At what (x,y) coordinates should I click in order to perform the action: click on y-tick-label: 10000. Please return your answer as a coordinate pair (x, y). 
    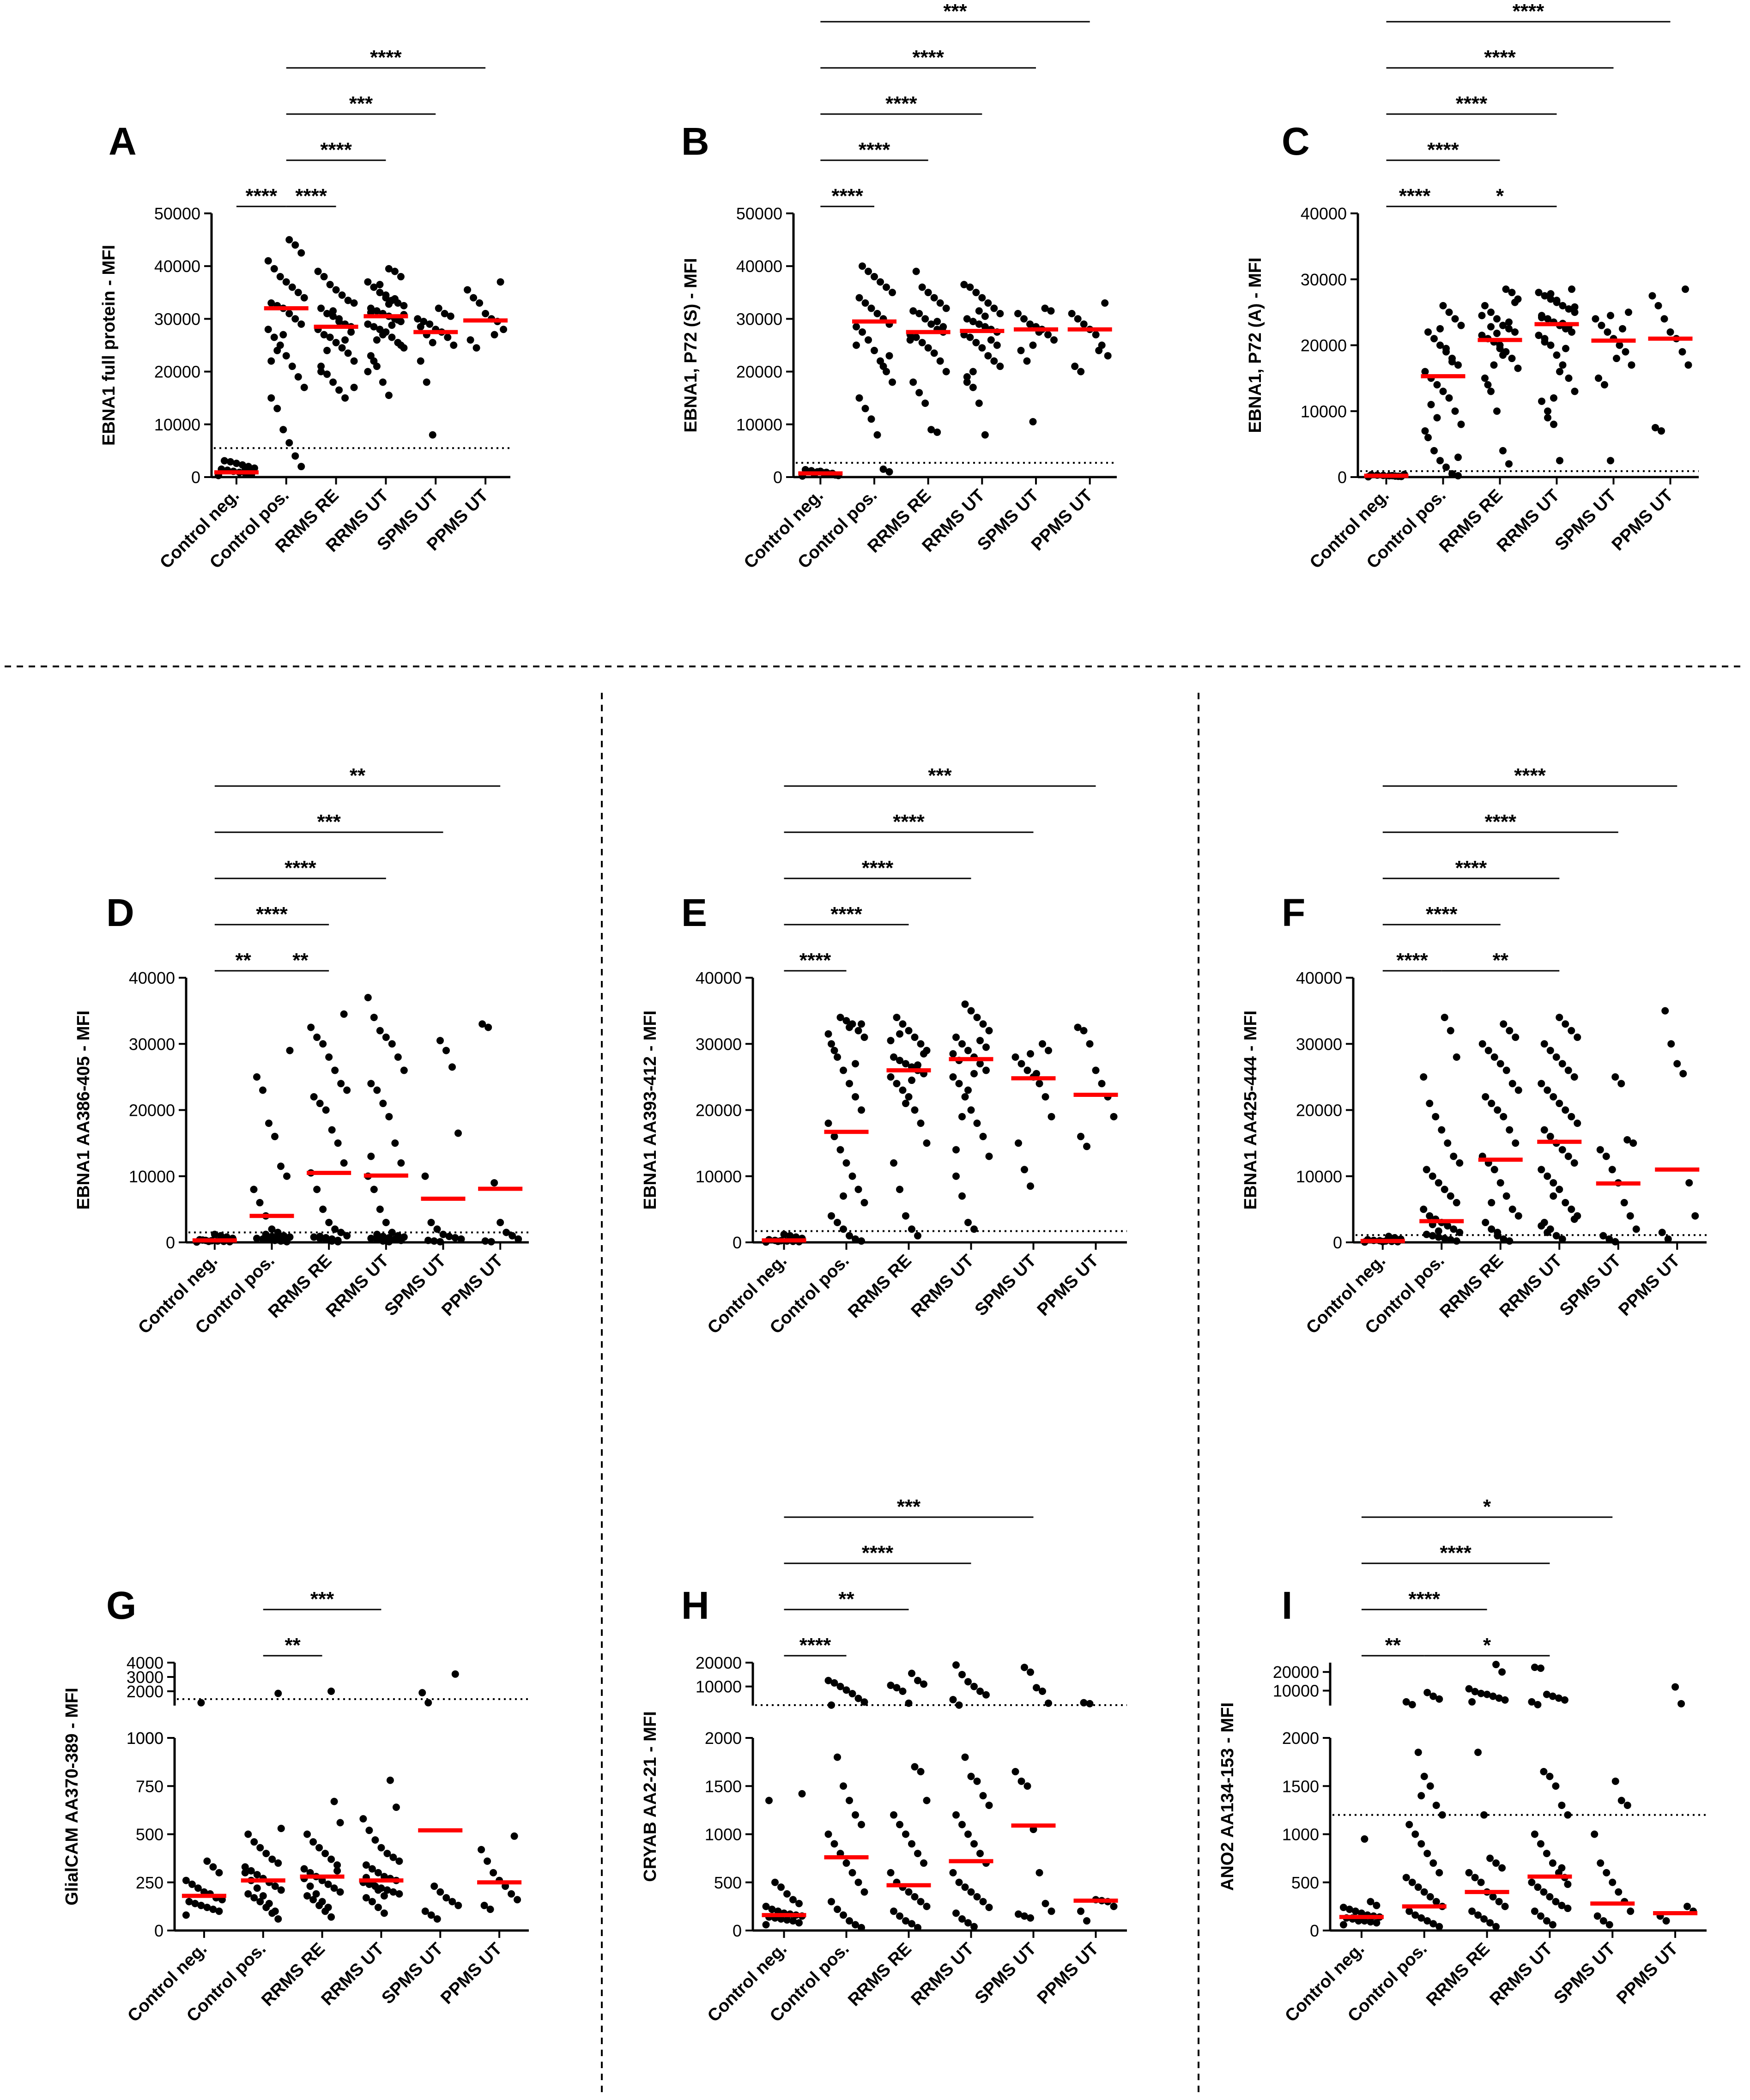
    Looking at the image, I should click on (177, 424).